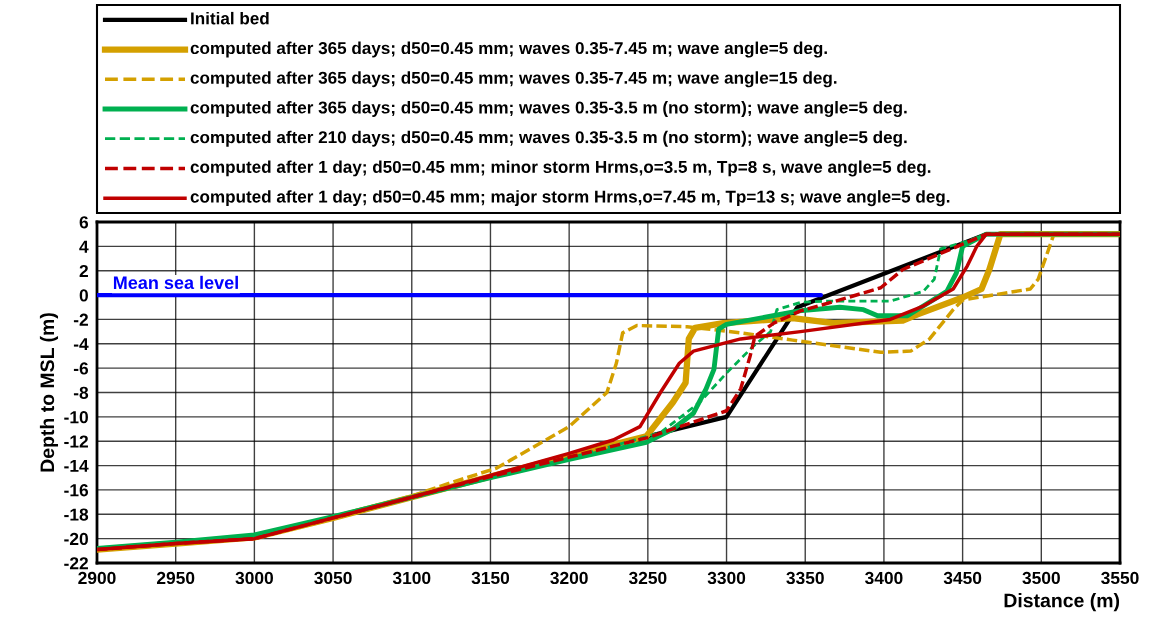 The width and height of the screenshot is (1149, 639). What do you see at coordinates (962, 578) in the screenshot?
I see `x-tick-label: 3450` at bounding box center [962, 578].